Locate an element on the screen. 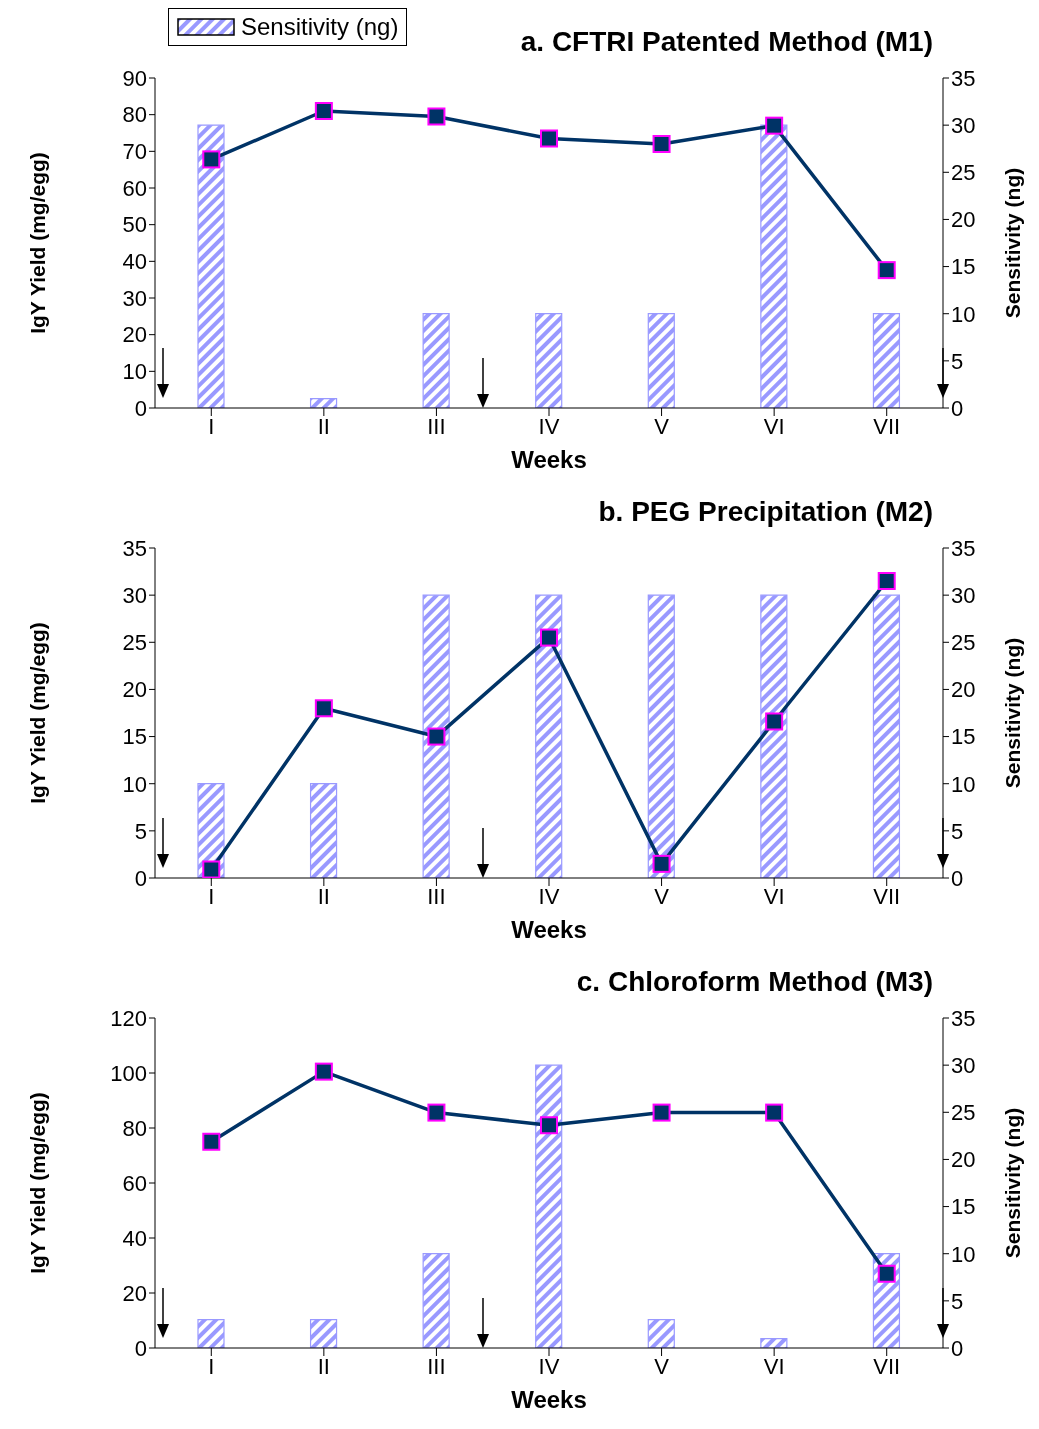 The image size is (1039, 1429). y-tick-label: 70 is located at coordinates (134, 152).